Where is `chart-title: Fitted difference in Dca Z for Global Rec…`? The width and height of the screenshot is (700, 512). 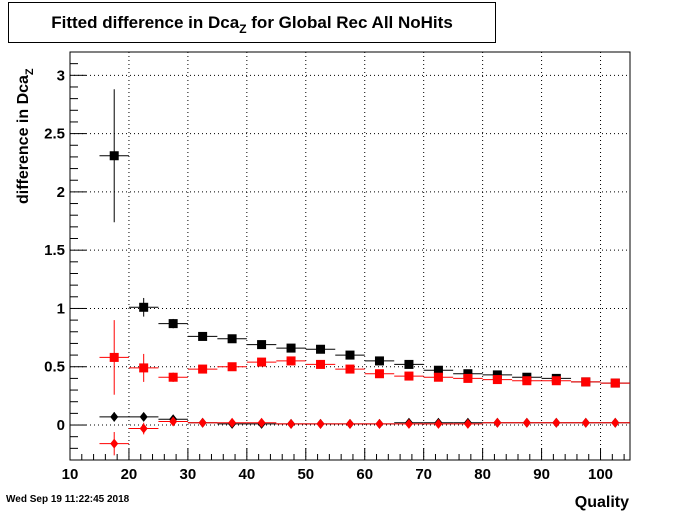 chart-title: Fitted difference in Dca Z for Global Rec… is located at coordinates (252, 22).